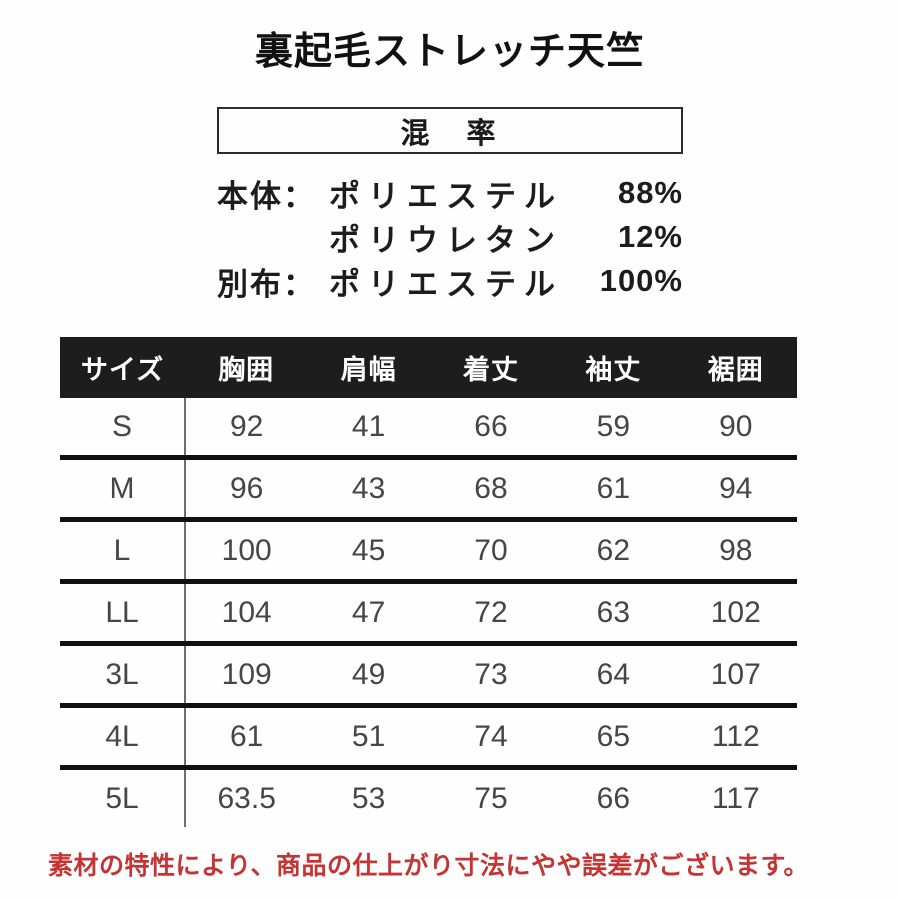 The height and width of the screenshot is (900, 900). What do you see at coordinates (368, 550) in the screenshot?
I see `measurement-cell: 45` at bounding box center [368, 550].